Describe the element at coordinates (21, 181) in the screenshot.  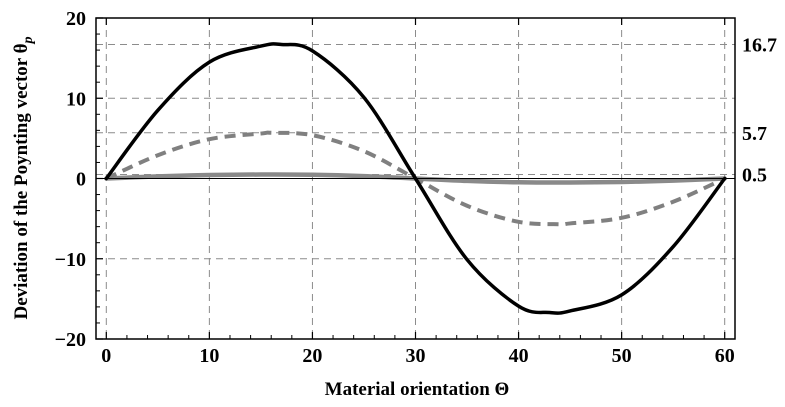
I see `y-axis-title-text: Deviation of the Poynting vector θ` at that location.